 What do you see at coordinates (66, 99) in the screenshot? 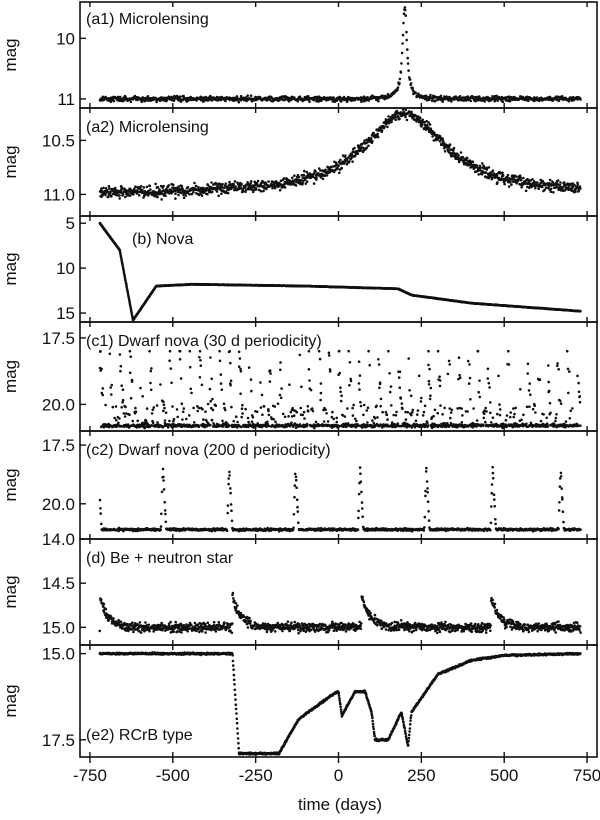
I see `y-tick-label: 11` at bounding box center [66, 99].